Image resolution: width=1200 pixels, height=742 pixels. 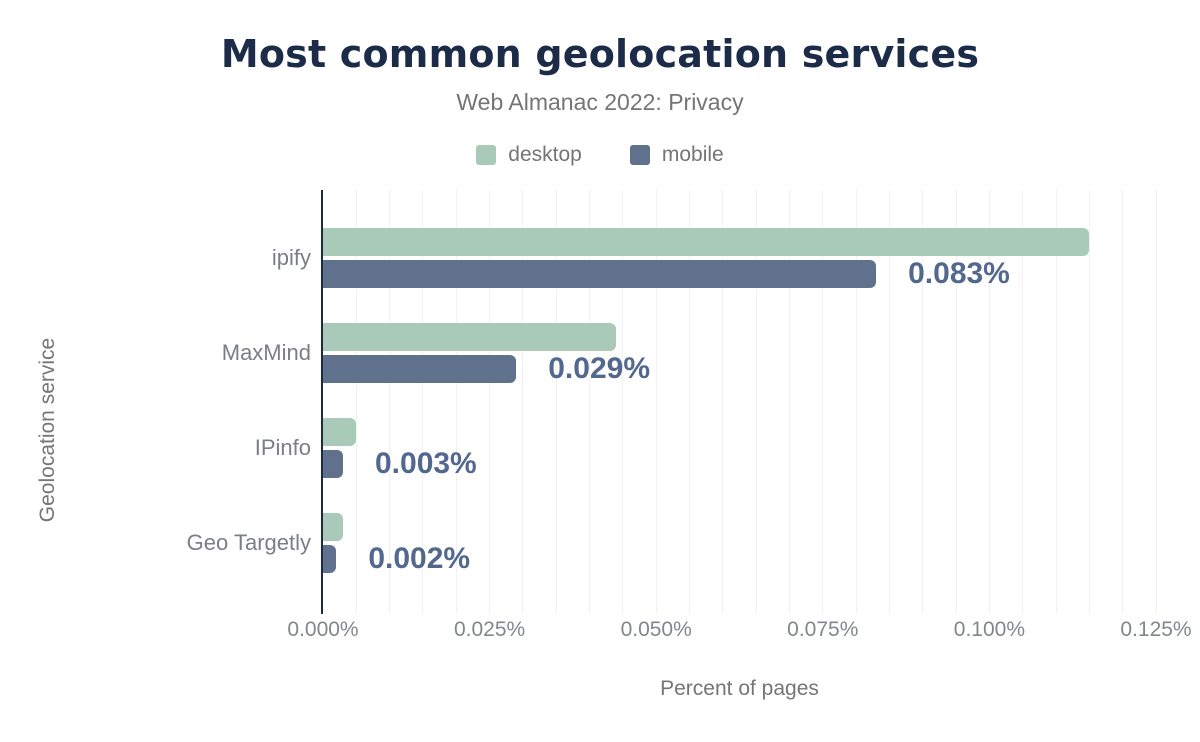 I want to click on legend-item-desktop: desktop, so click(x=529, y=155).